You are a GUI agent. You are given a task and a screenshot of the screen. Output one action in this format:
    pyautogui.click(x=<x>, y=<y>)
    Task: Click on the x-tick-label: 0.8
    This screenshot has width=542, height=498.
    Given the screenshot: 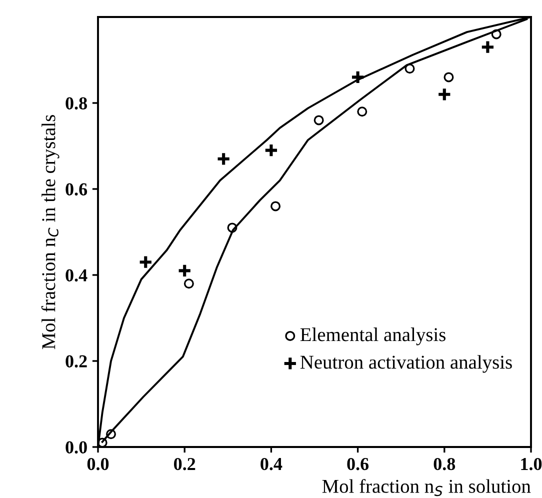 What is the action you would take?
    pyautogui.click(x=445, y=464)
    